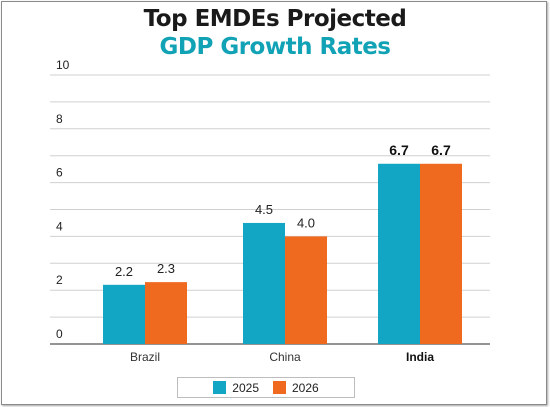 The height and width of the screenshot is (407, 550). Describe the element at coordinates (59, 119) in the screenshot. I see `y-tick-label: 8` at that location.